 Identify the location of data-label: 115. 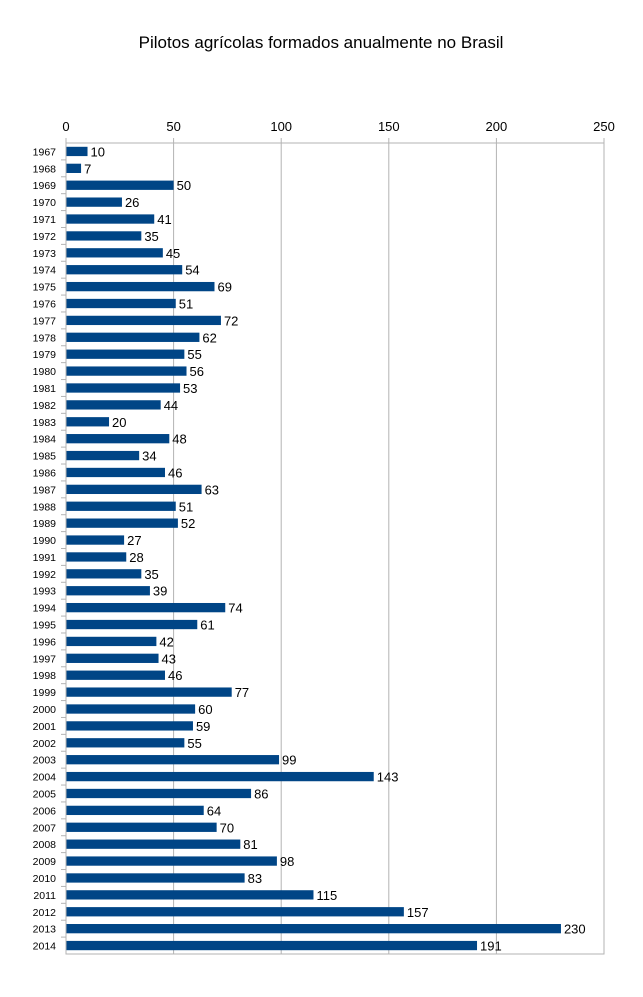
(326, 895).